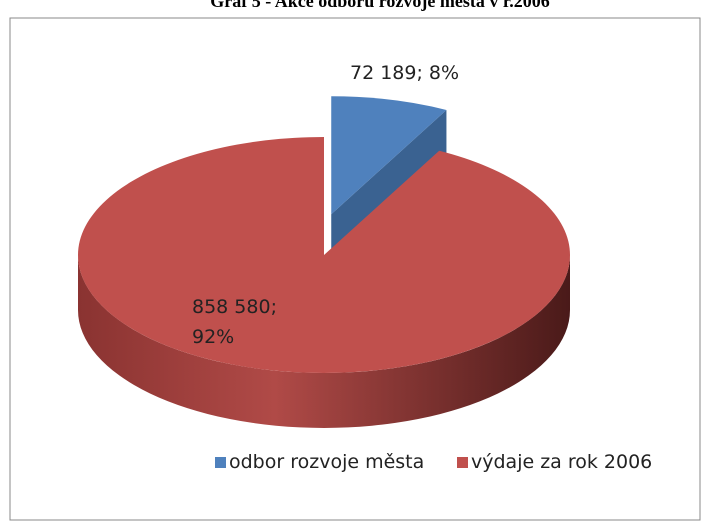  I want to click on legend-label: výdaje za rok 2006, so click(562, 462).